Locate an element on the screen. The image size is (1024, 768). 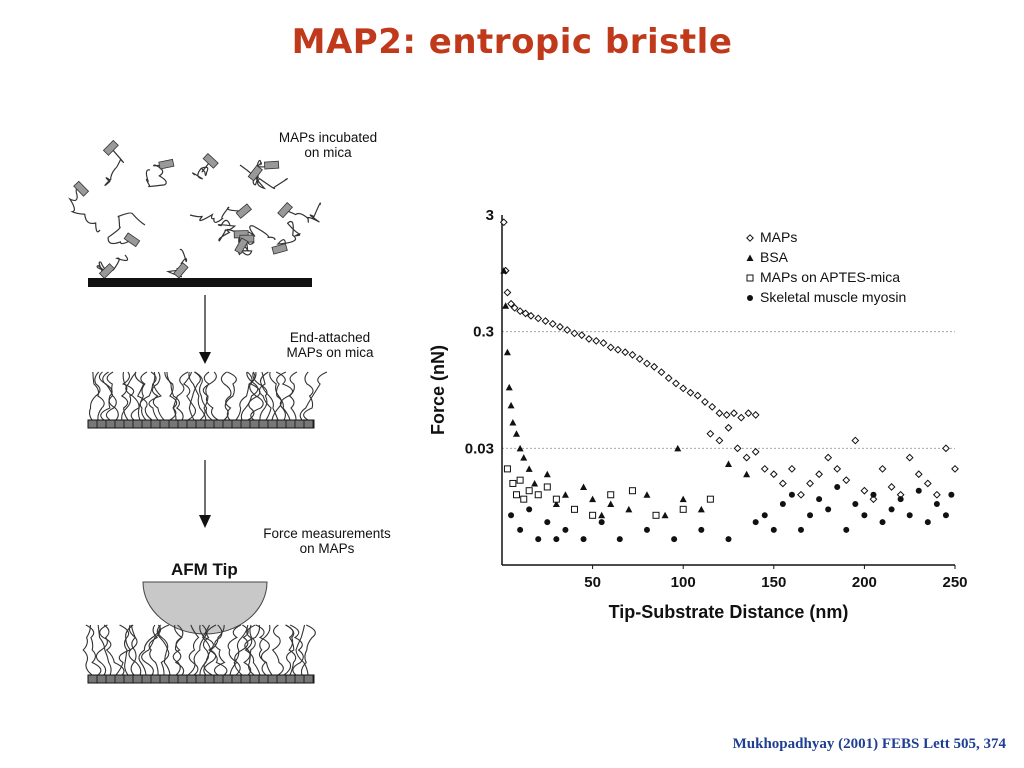
citation: Mukhopadhyay (2001) FEBS Lett 505, 374 is located at coordinates (869, 744).